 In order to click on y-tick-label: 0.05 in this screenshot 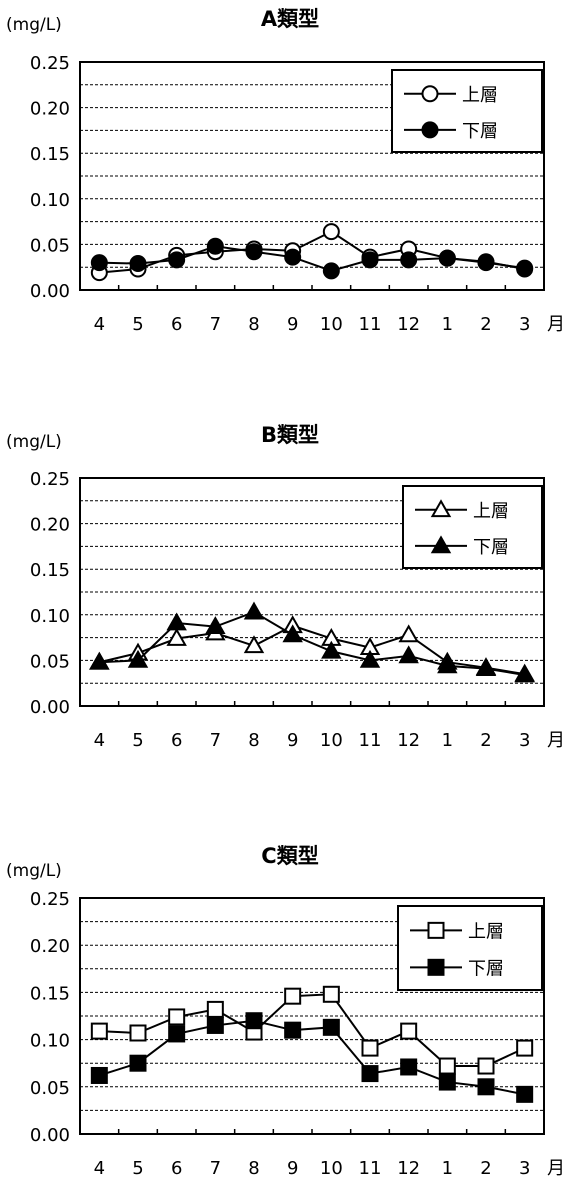, I will do `click(50, 1088)`.